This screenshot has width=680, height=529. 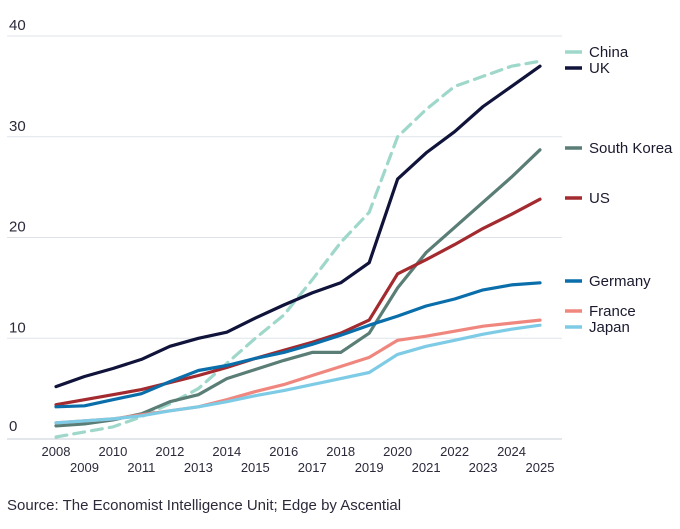 What do you see at coordinates (17, 327) in the screenshot?
I see `y-tick-label: 10` at bounding box center [17, 327].